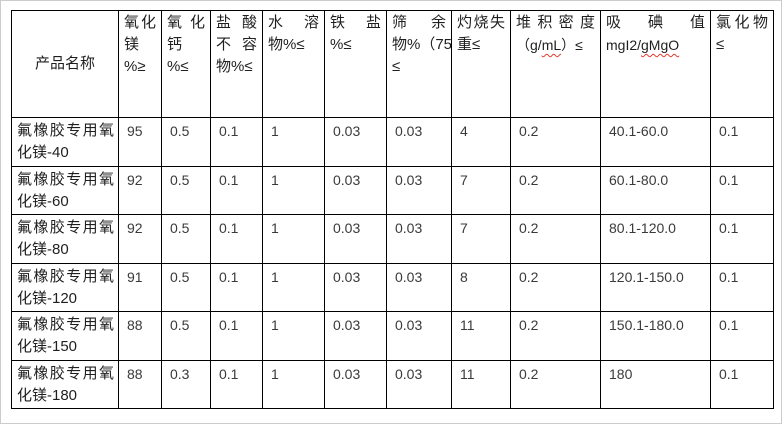 This screenshot has width=782, height=424. What do you see at coordinates (65, 287) in the screenshot?
I see `product-name-cell: 氟橡胶专用氧化镁-120` at bounding box center [65, 287].